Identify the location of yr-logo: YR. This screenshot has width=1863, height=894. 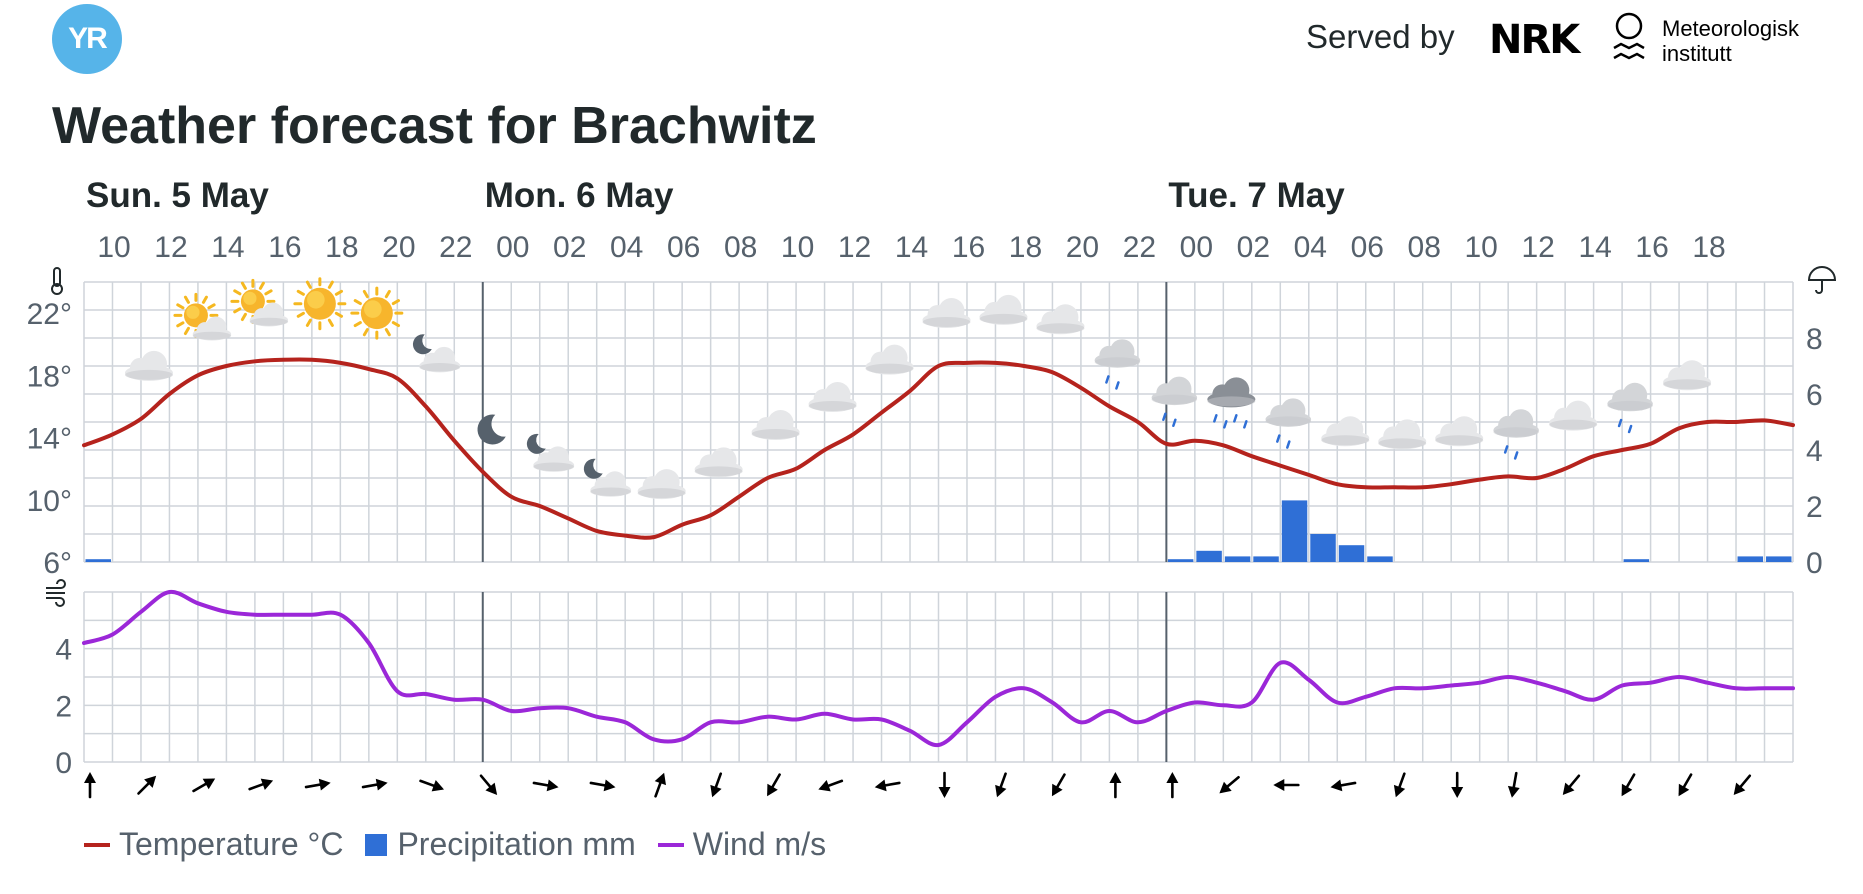
(87, 39).